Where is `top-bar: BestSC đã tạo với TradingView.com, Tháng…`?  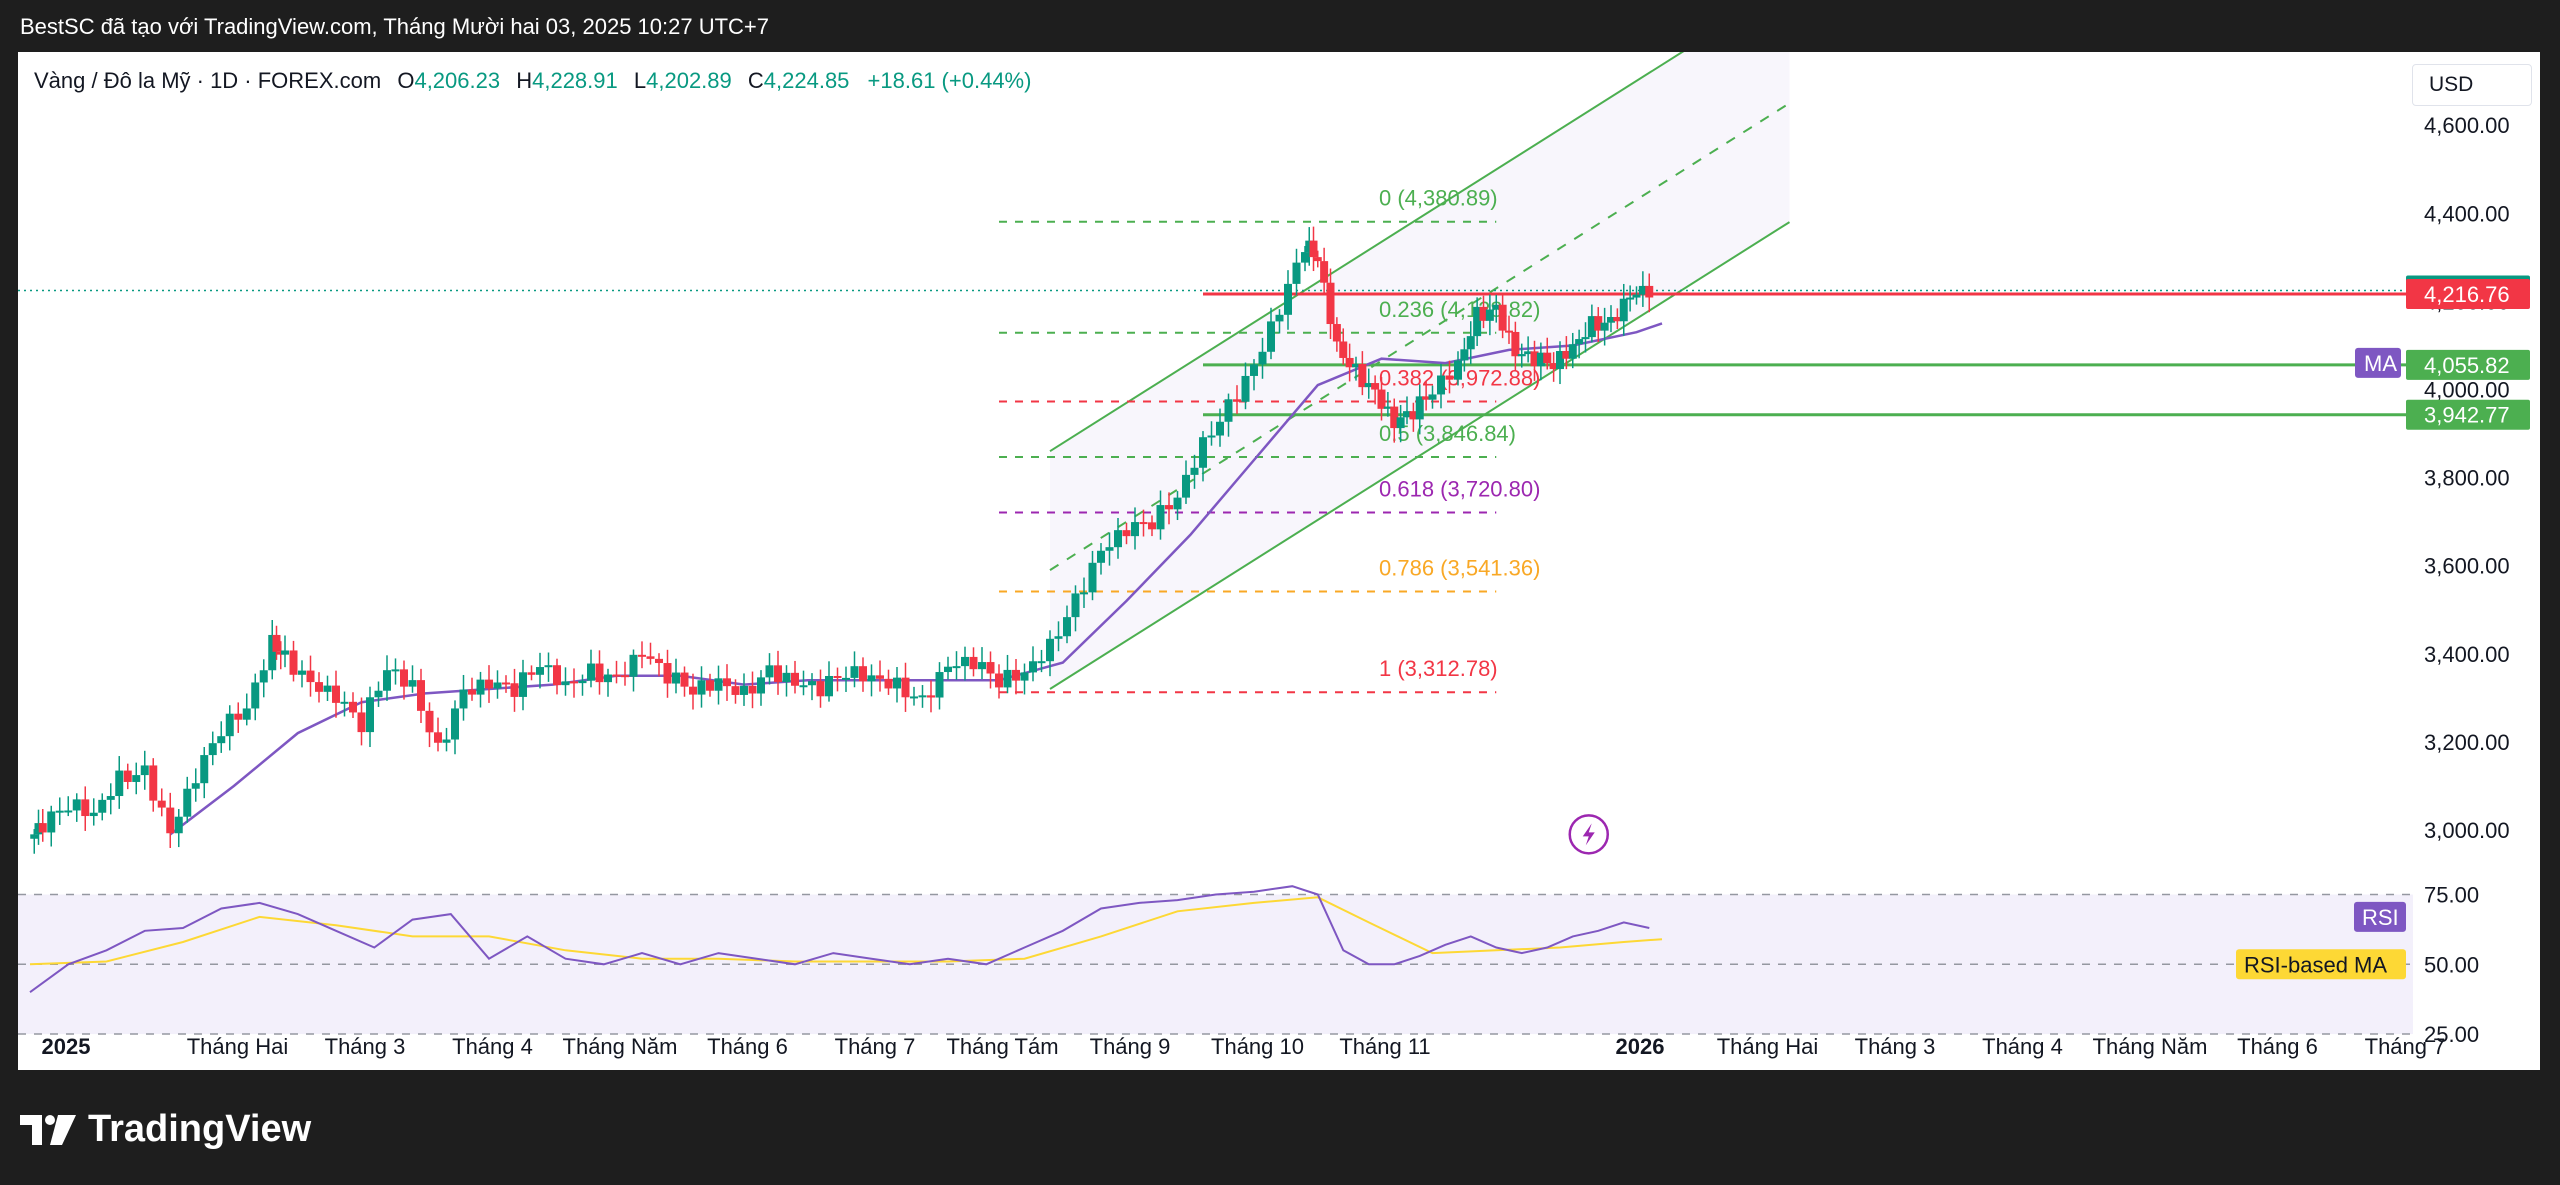
top-bar: BestSC đã tạo với TradingView.com, Tháng… is located at coordinates (1280, 26).